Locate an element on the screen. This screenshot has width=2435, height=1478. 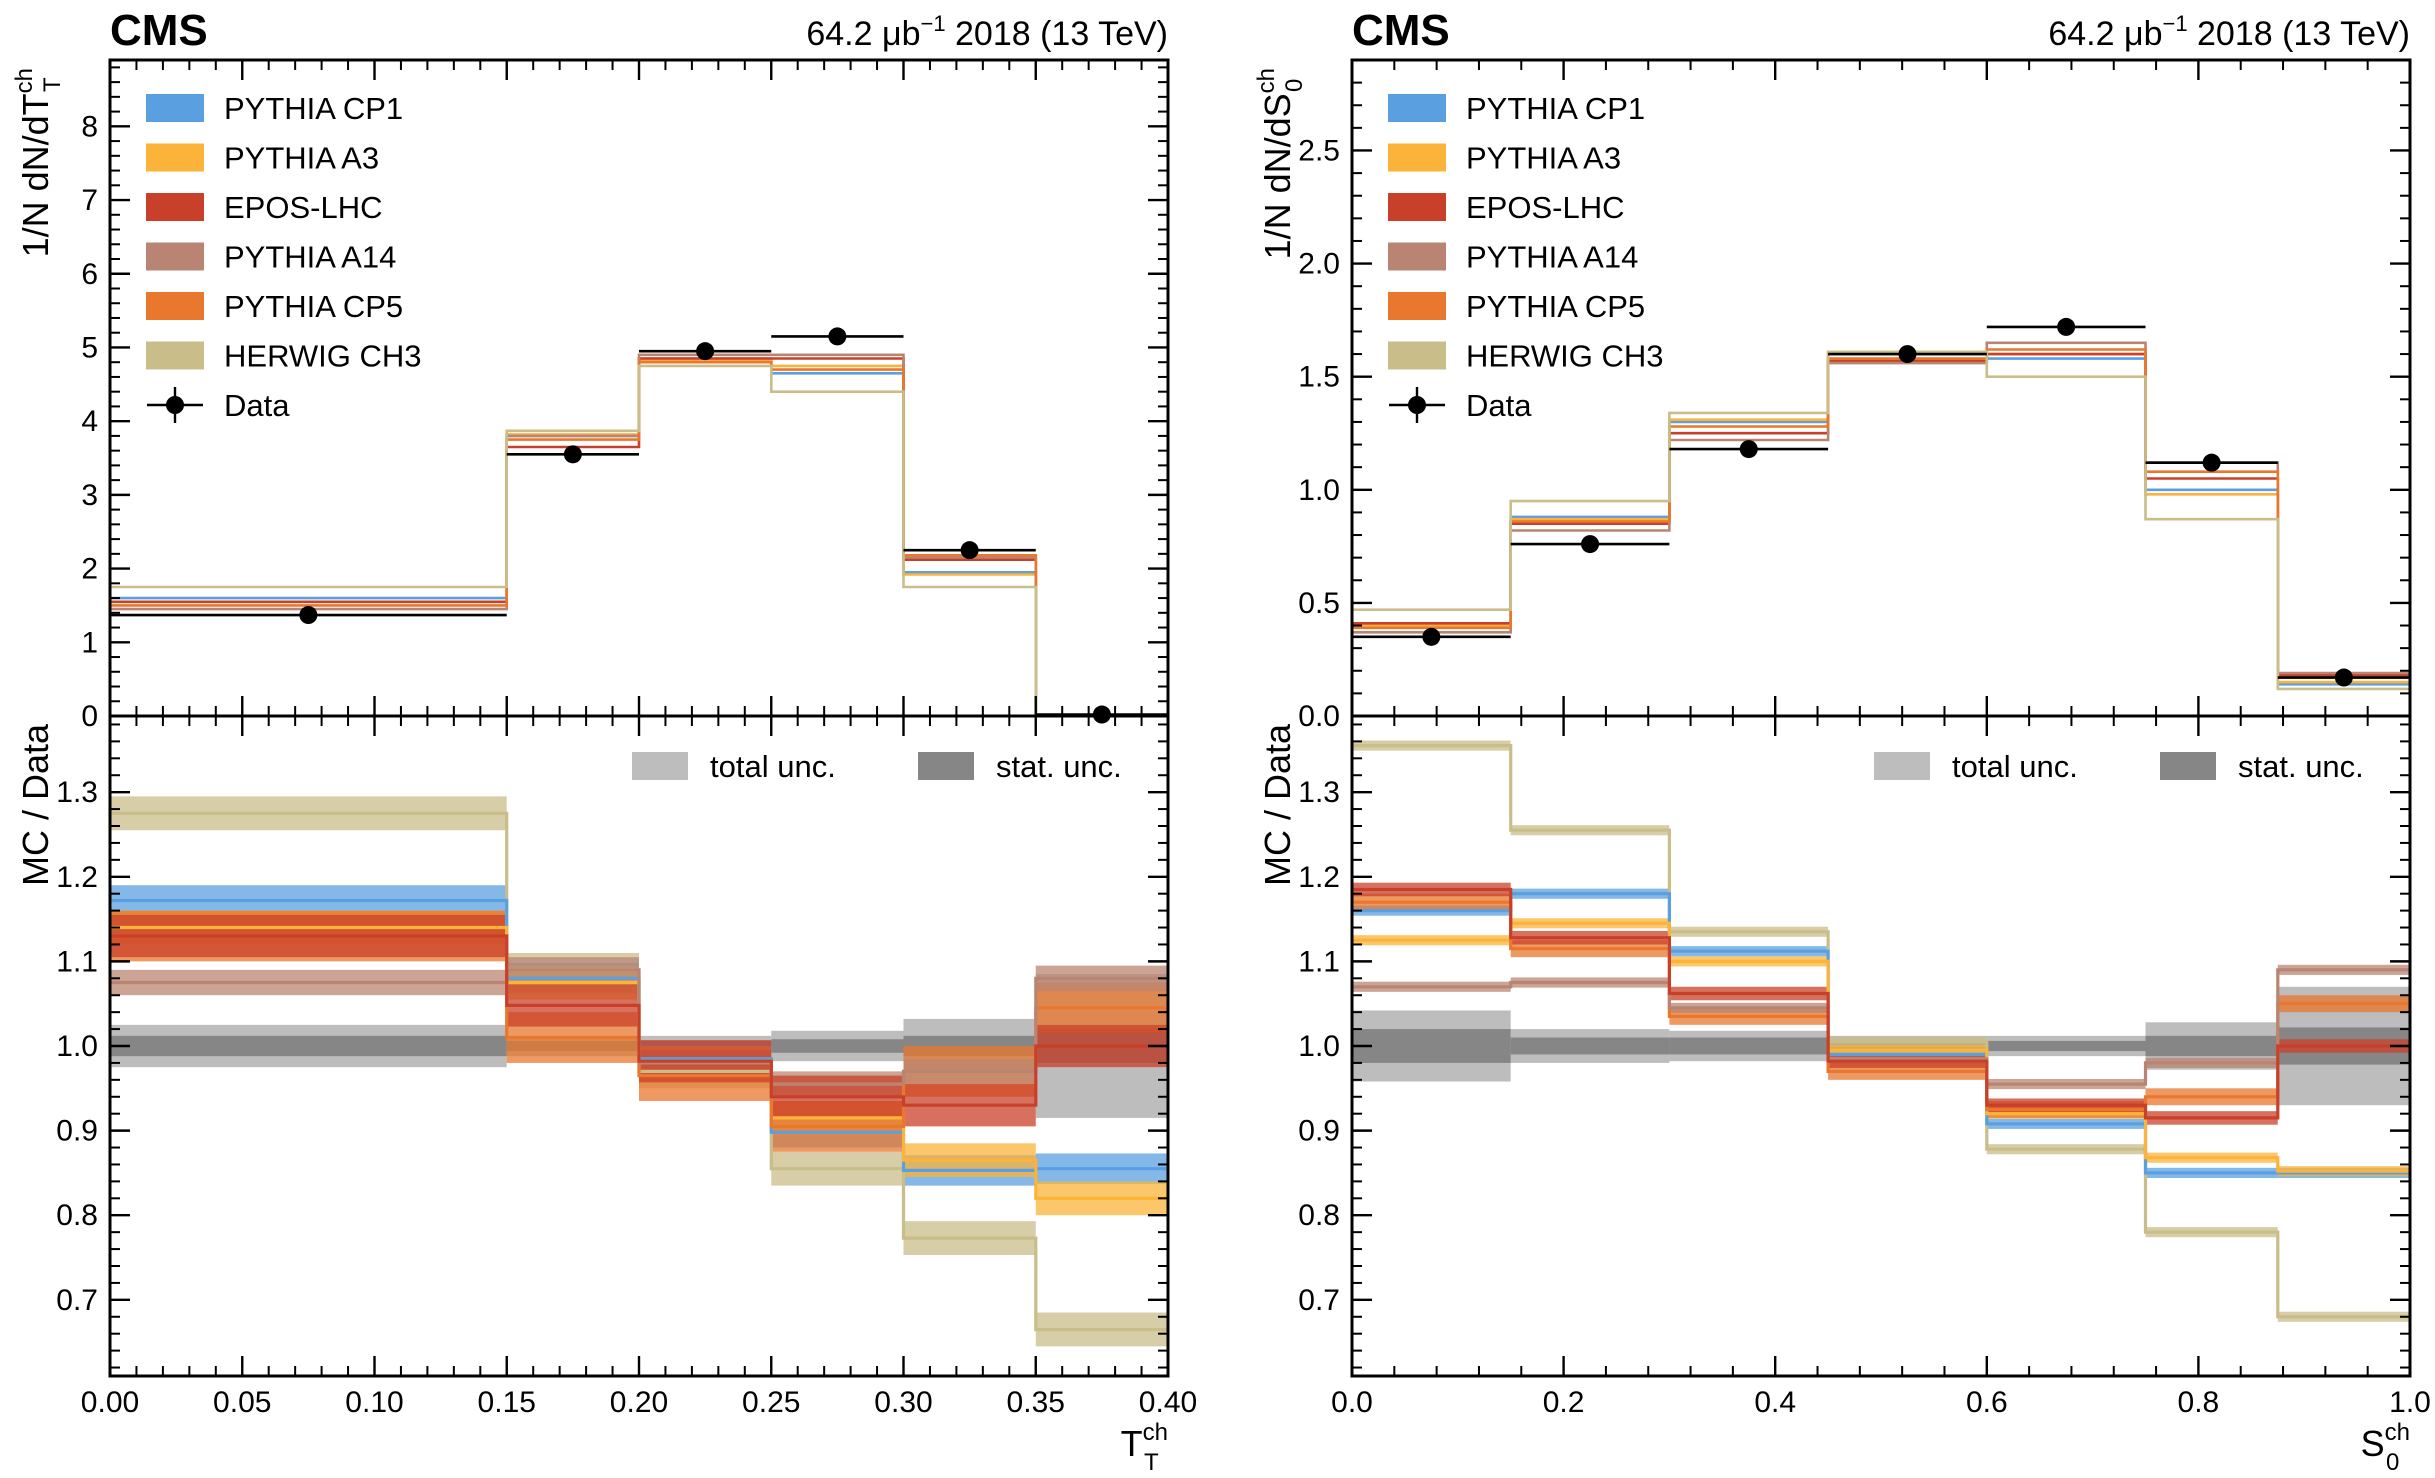
top-histogram-herwig-ch3 is located at coordinates (639, 541).